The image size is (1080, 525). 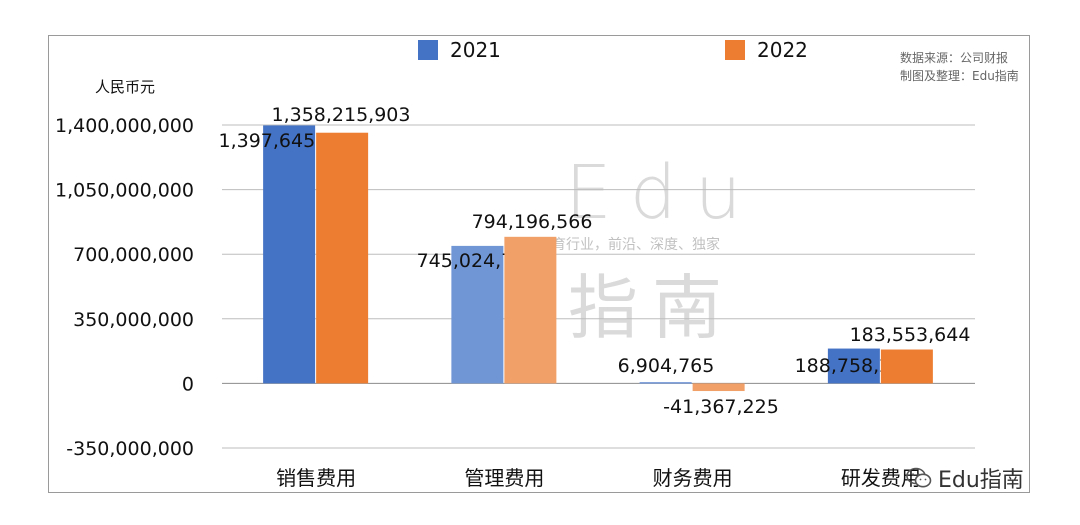 I want to click on y-tick-label: 0, so click(x=188, y=384).